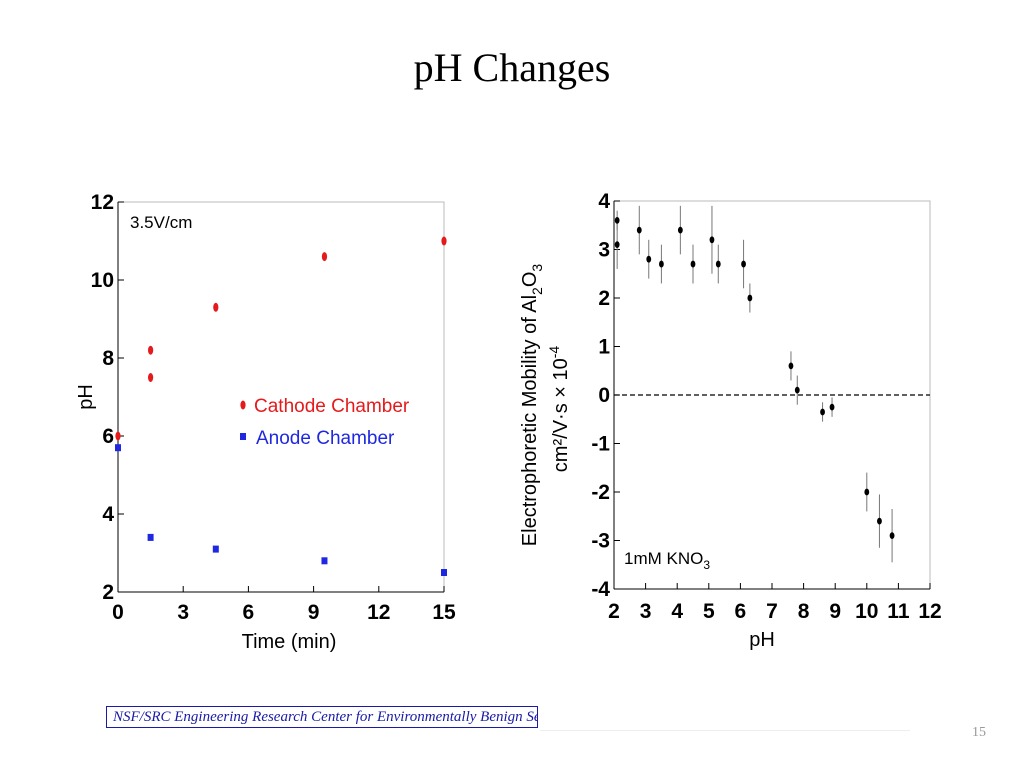  What do you see at coordinates (512, 67) in the screenshot?
I see `slide-title: pH Changes` at bounding box center [512, 67].